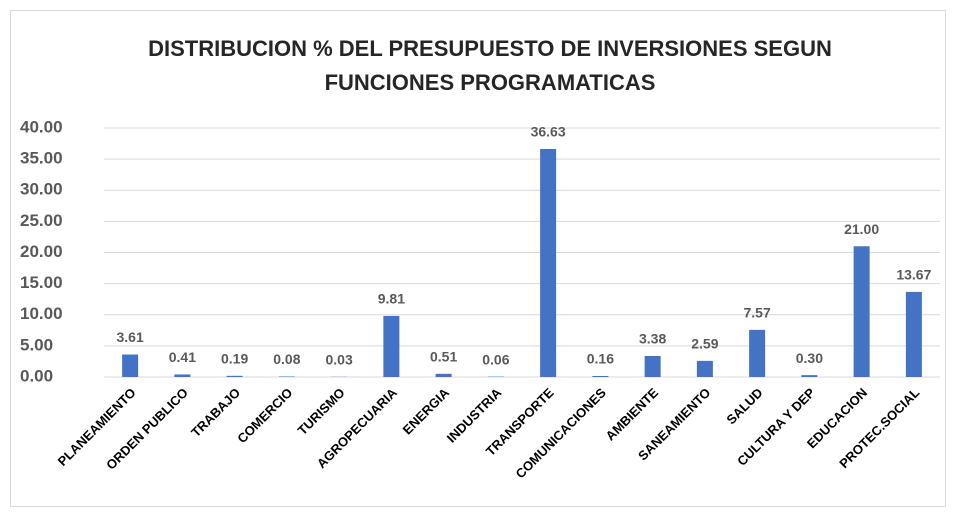 Image resolution: width=957 pixels, height=518 pixels. I want to click on value-label: 13.67, so click(913, 275).